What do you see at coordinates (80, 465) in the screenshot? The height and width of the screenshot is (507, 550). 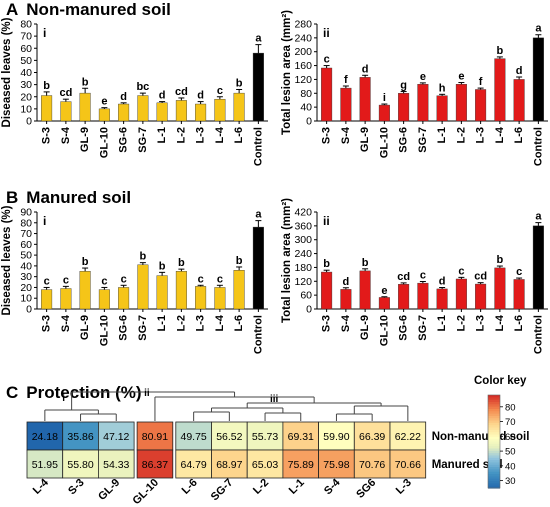 I see `heatmap-cell-value: 55.80` at bounding box center [80, 465].